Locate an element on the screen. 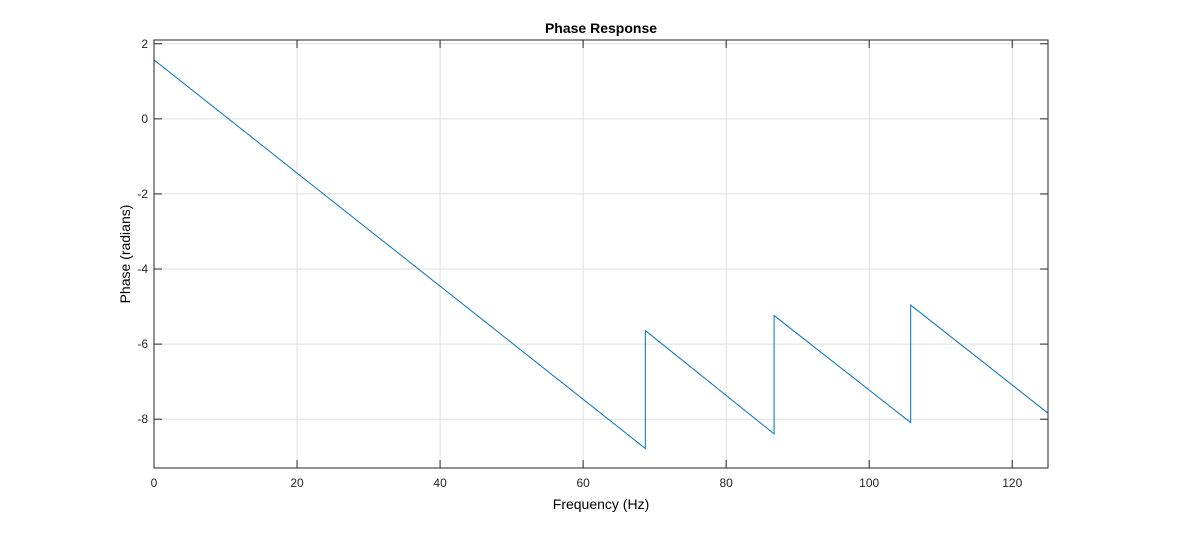  y-tick-labels: 2 0 -2 -4 -6 -8 is located at coordinates (142, 231).